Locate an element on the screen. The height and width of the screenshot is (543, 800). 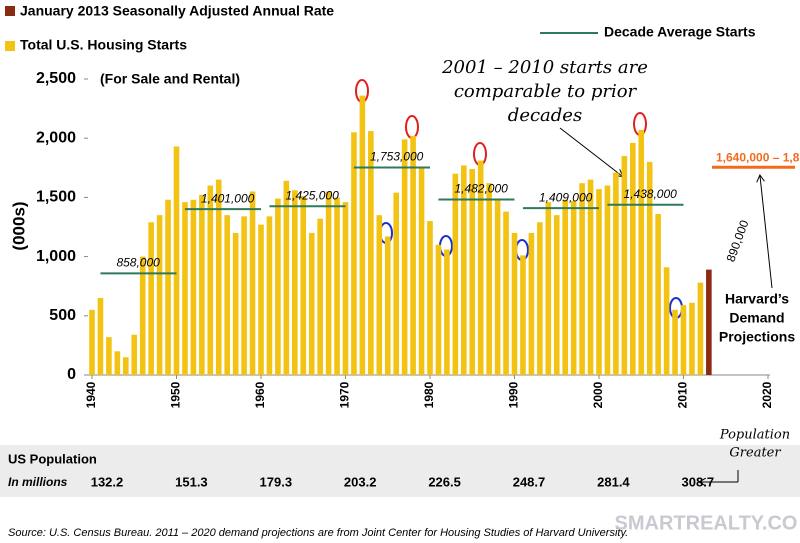
y-axis-label: (000s) is located at coordinates (18, 225).